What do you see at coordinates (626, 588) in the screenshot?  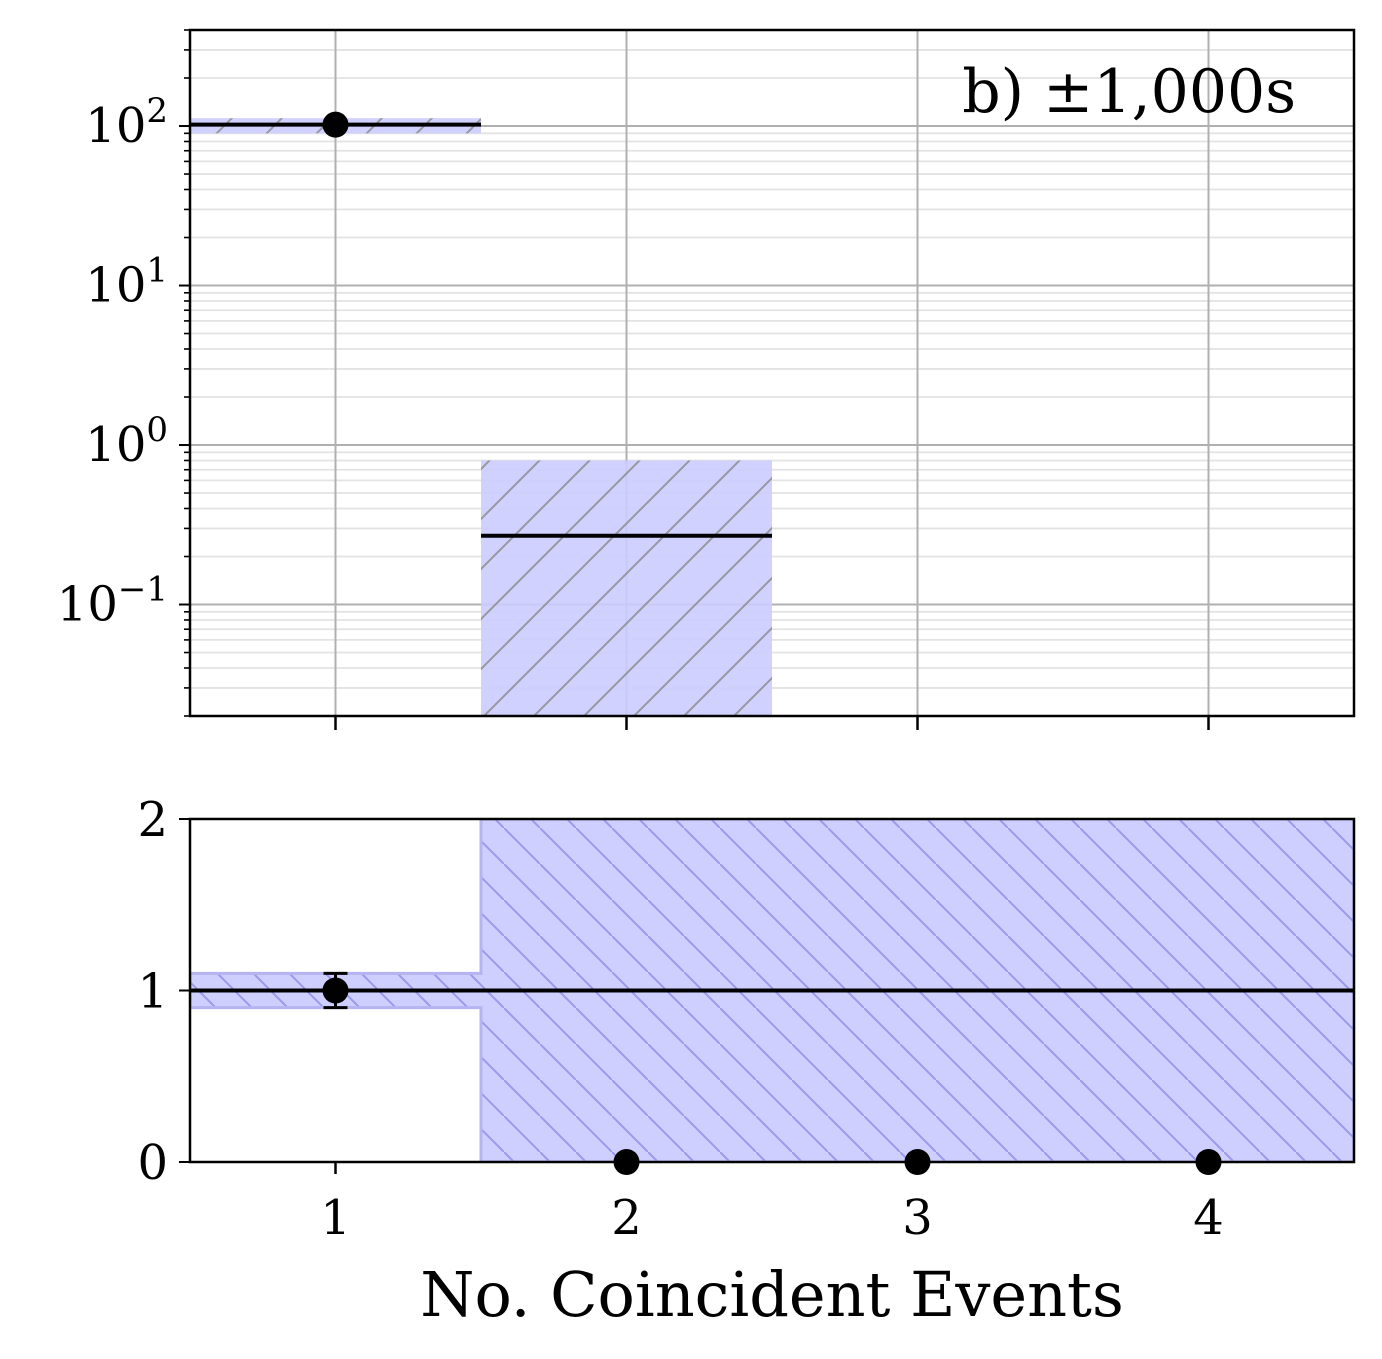 I see `expected-band-hatch` at bounding box center [626, 588].